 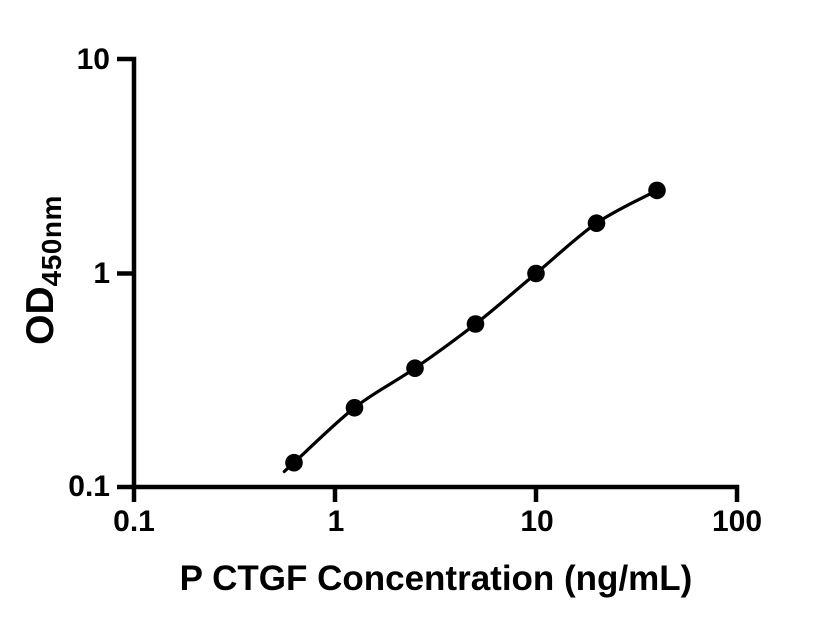 I want to click on y-axis-title-subscript: 450nm, so click(x=51, y=241).